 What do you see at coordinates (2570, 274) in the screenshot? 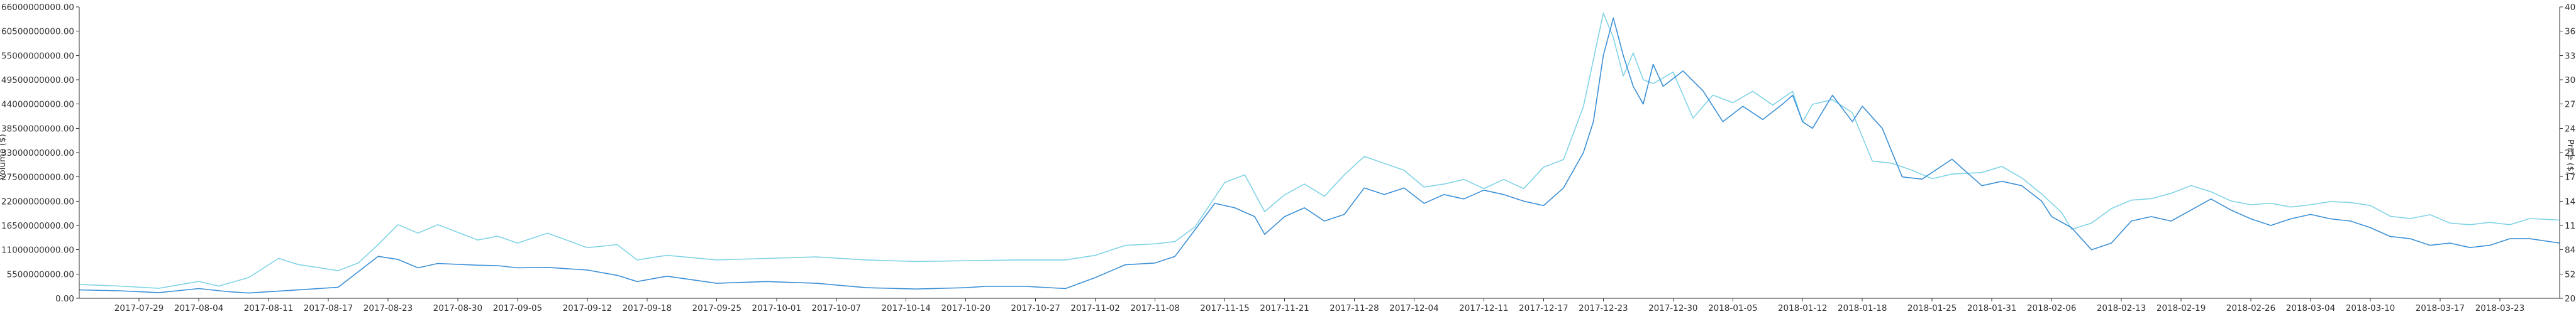
I see `y-right-tick-label: 520.00` at bounding box center [2570, 274].